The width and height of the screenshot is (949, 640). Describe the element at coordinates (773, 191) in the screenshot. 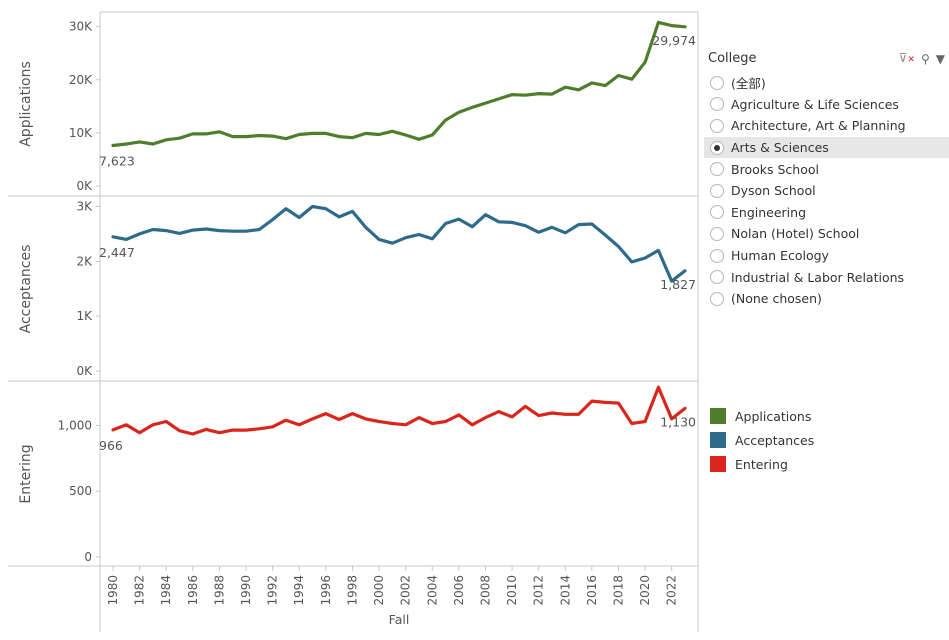

I see `filter-option-label: Dyson School` at that location.